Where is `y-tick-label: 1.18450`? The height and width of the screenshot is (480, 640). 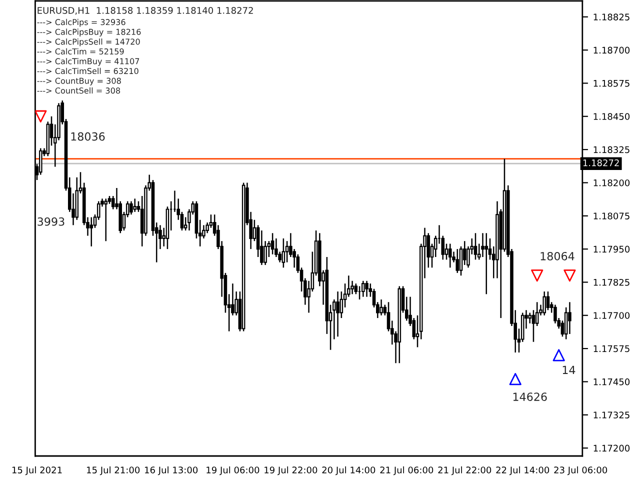 y-tick-label: 1.18450 is located at coordinates (612, 116).